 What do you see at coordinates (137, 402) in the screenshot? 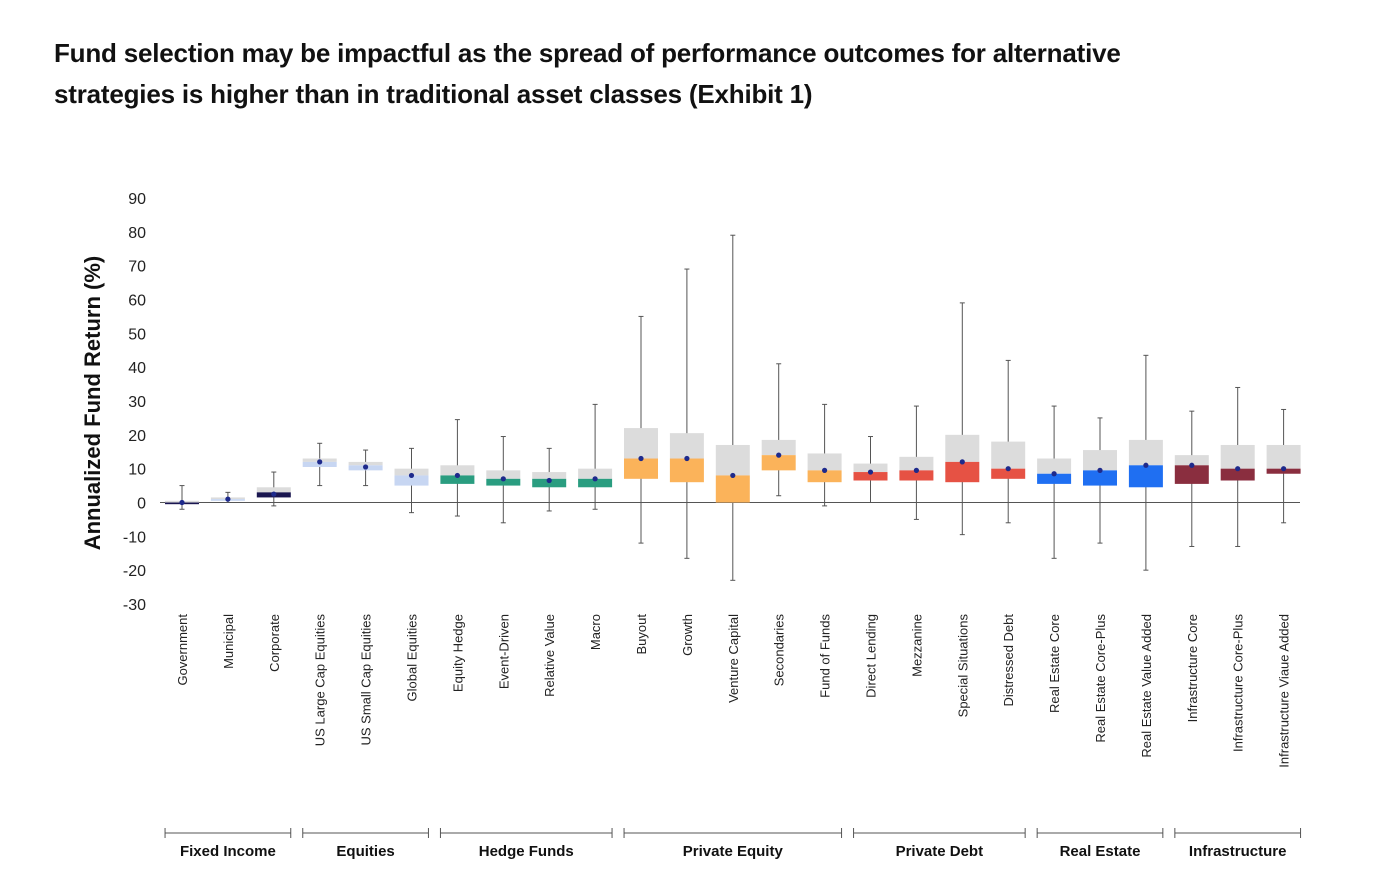
I see `y-tick-label: 30` at bounding box center [137, 402].